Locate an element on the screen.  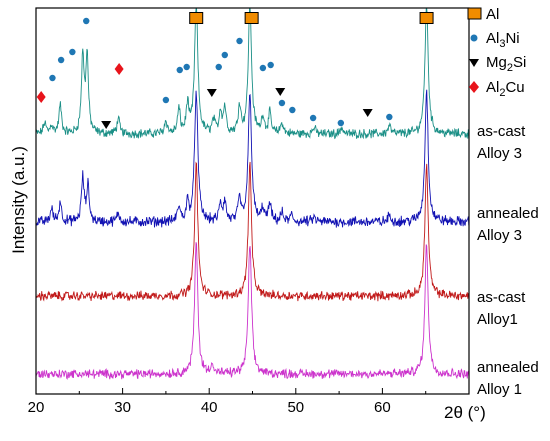
y-axis-title: Intensity (a.u.) is located at coordinates (18, 200).